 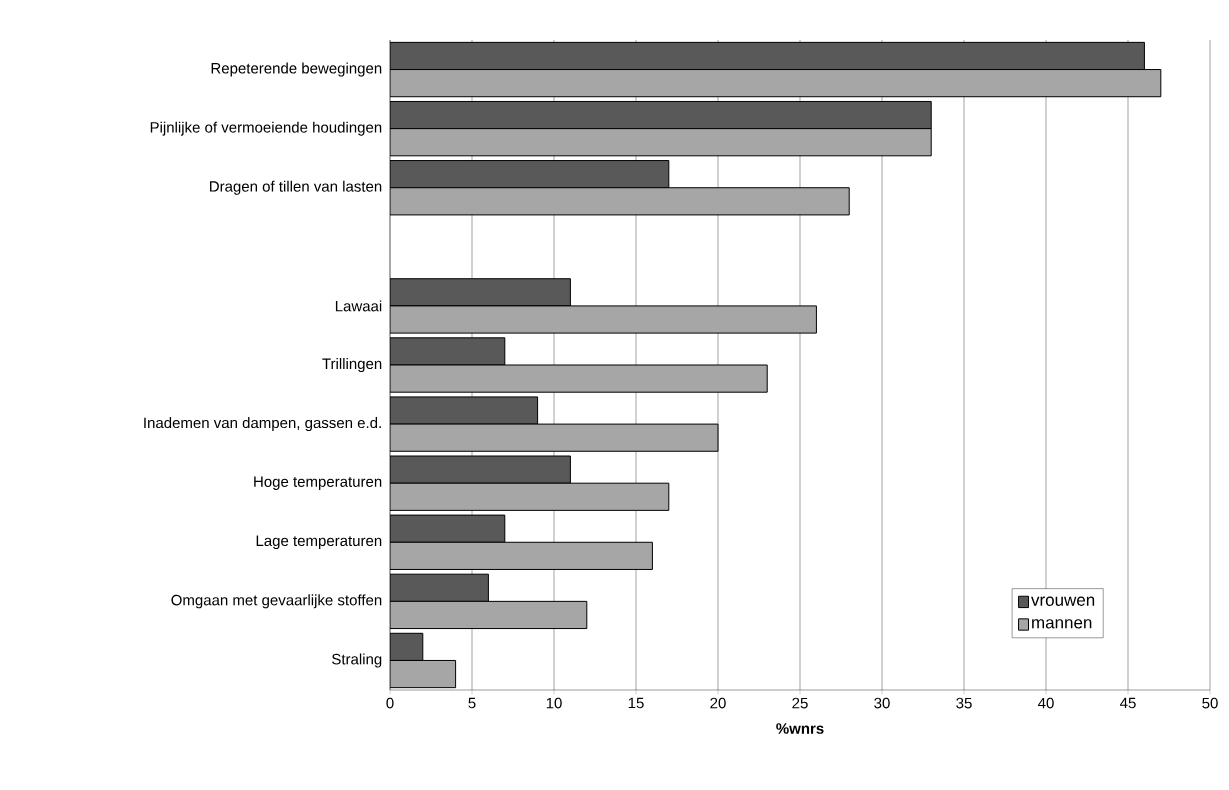 What do you see at coordinates (718, 703) in the screenshot?
I see `x-tick-label: 20` at bounding box center [718, 703].